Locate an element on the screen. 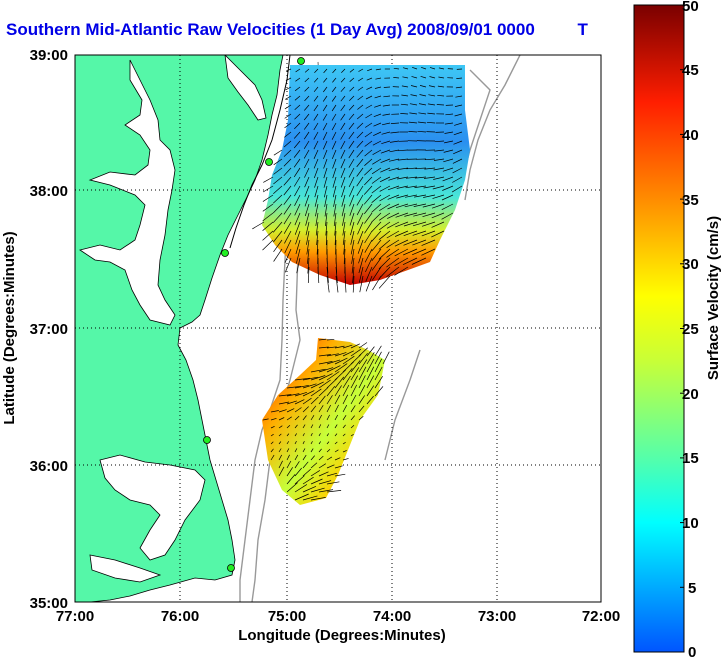 The height and width of the screenshot is (659, 724). colorbar-tick-label: 10 is located at coordinates (690, 523).